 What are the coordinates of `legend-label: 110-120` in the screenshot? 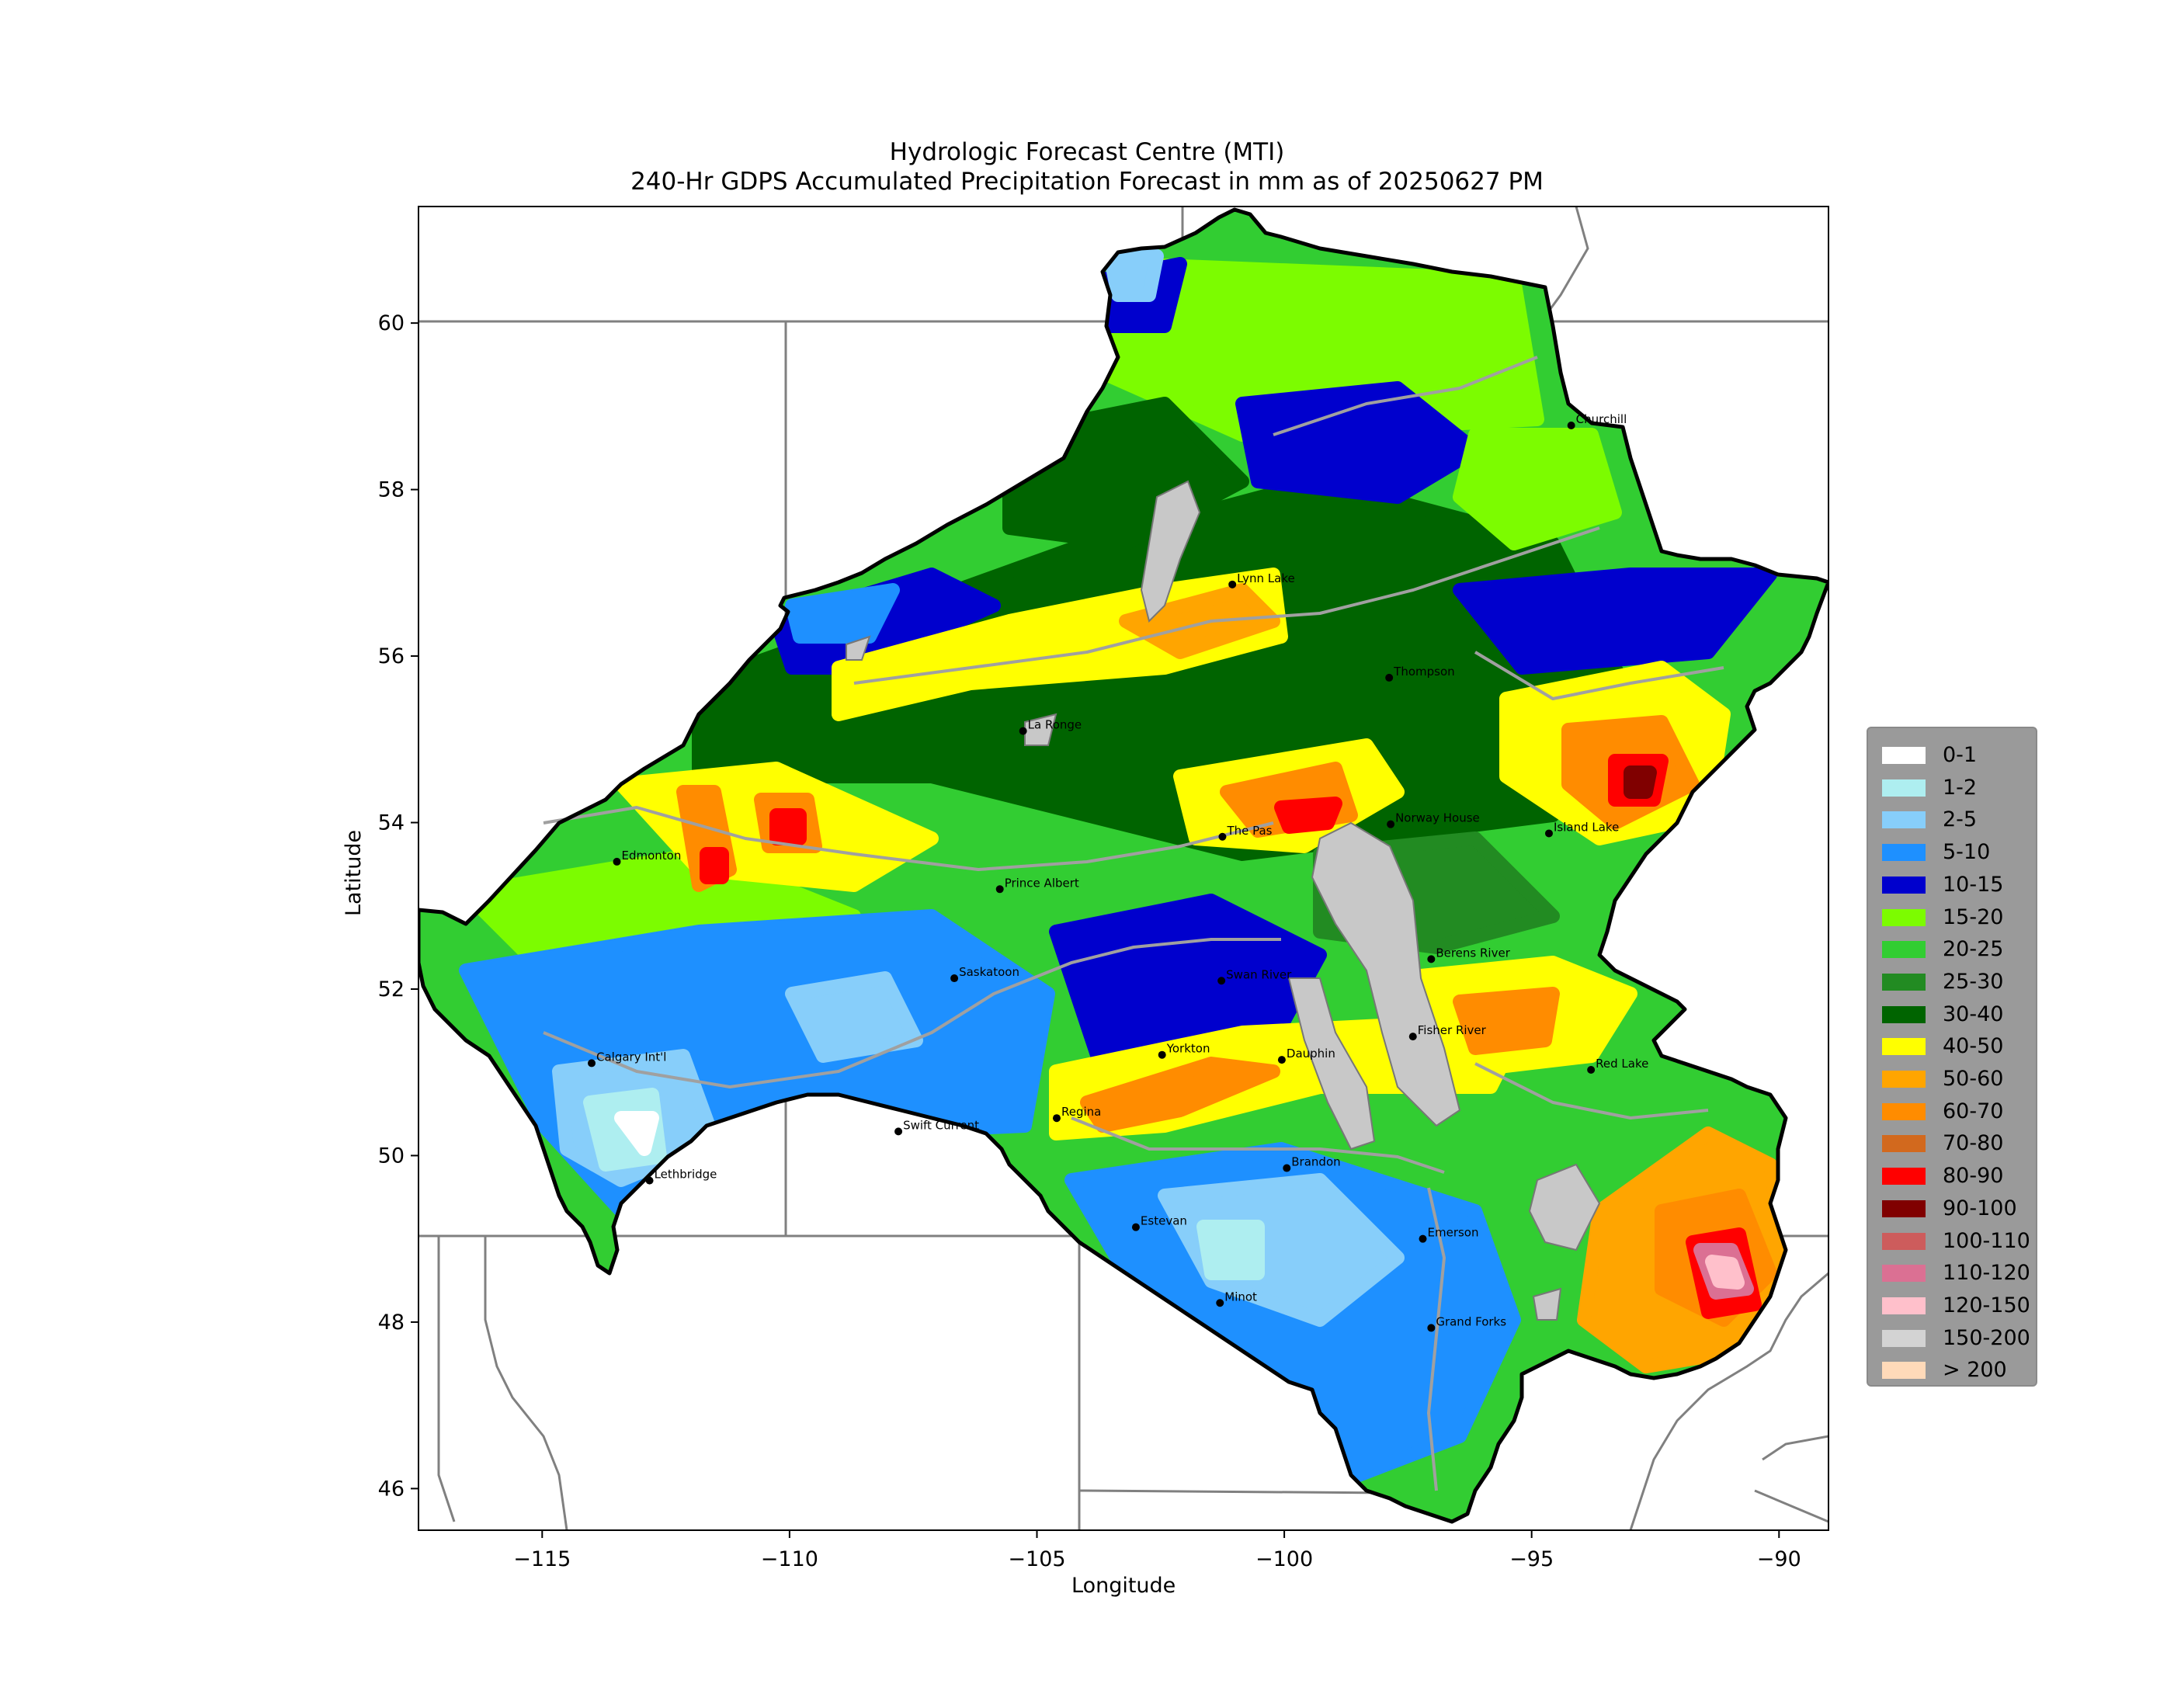 It's located at (1986, 1274).